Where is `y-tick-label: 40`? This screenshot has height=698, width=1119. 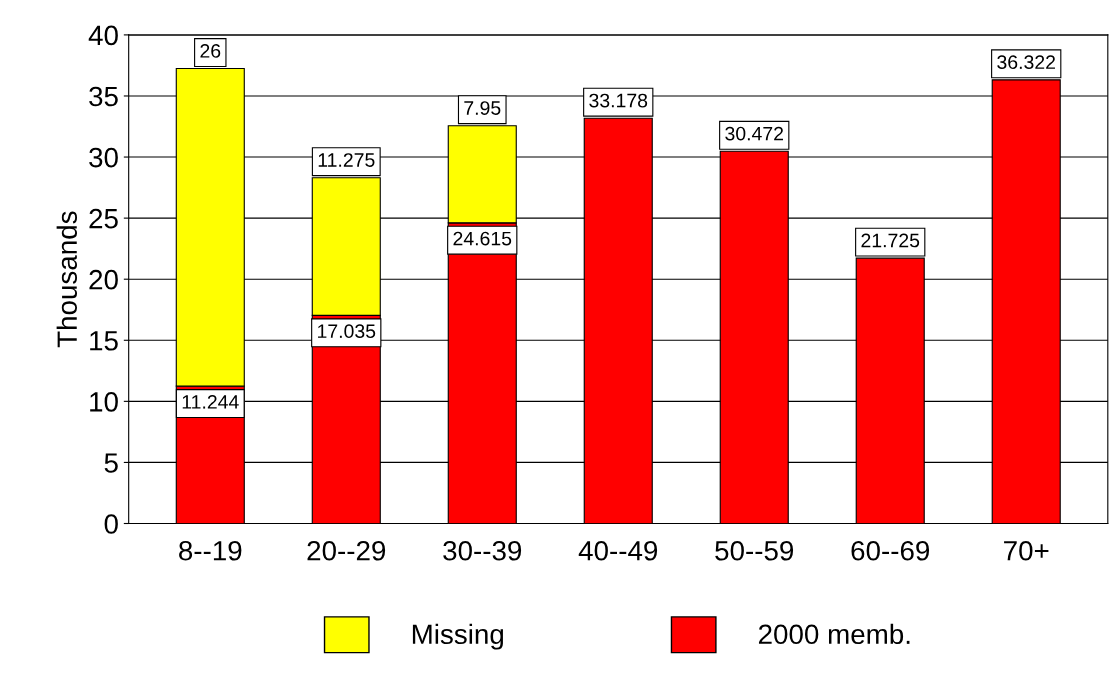
y-tick-label: 40 is located at coordinates (103, 35).